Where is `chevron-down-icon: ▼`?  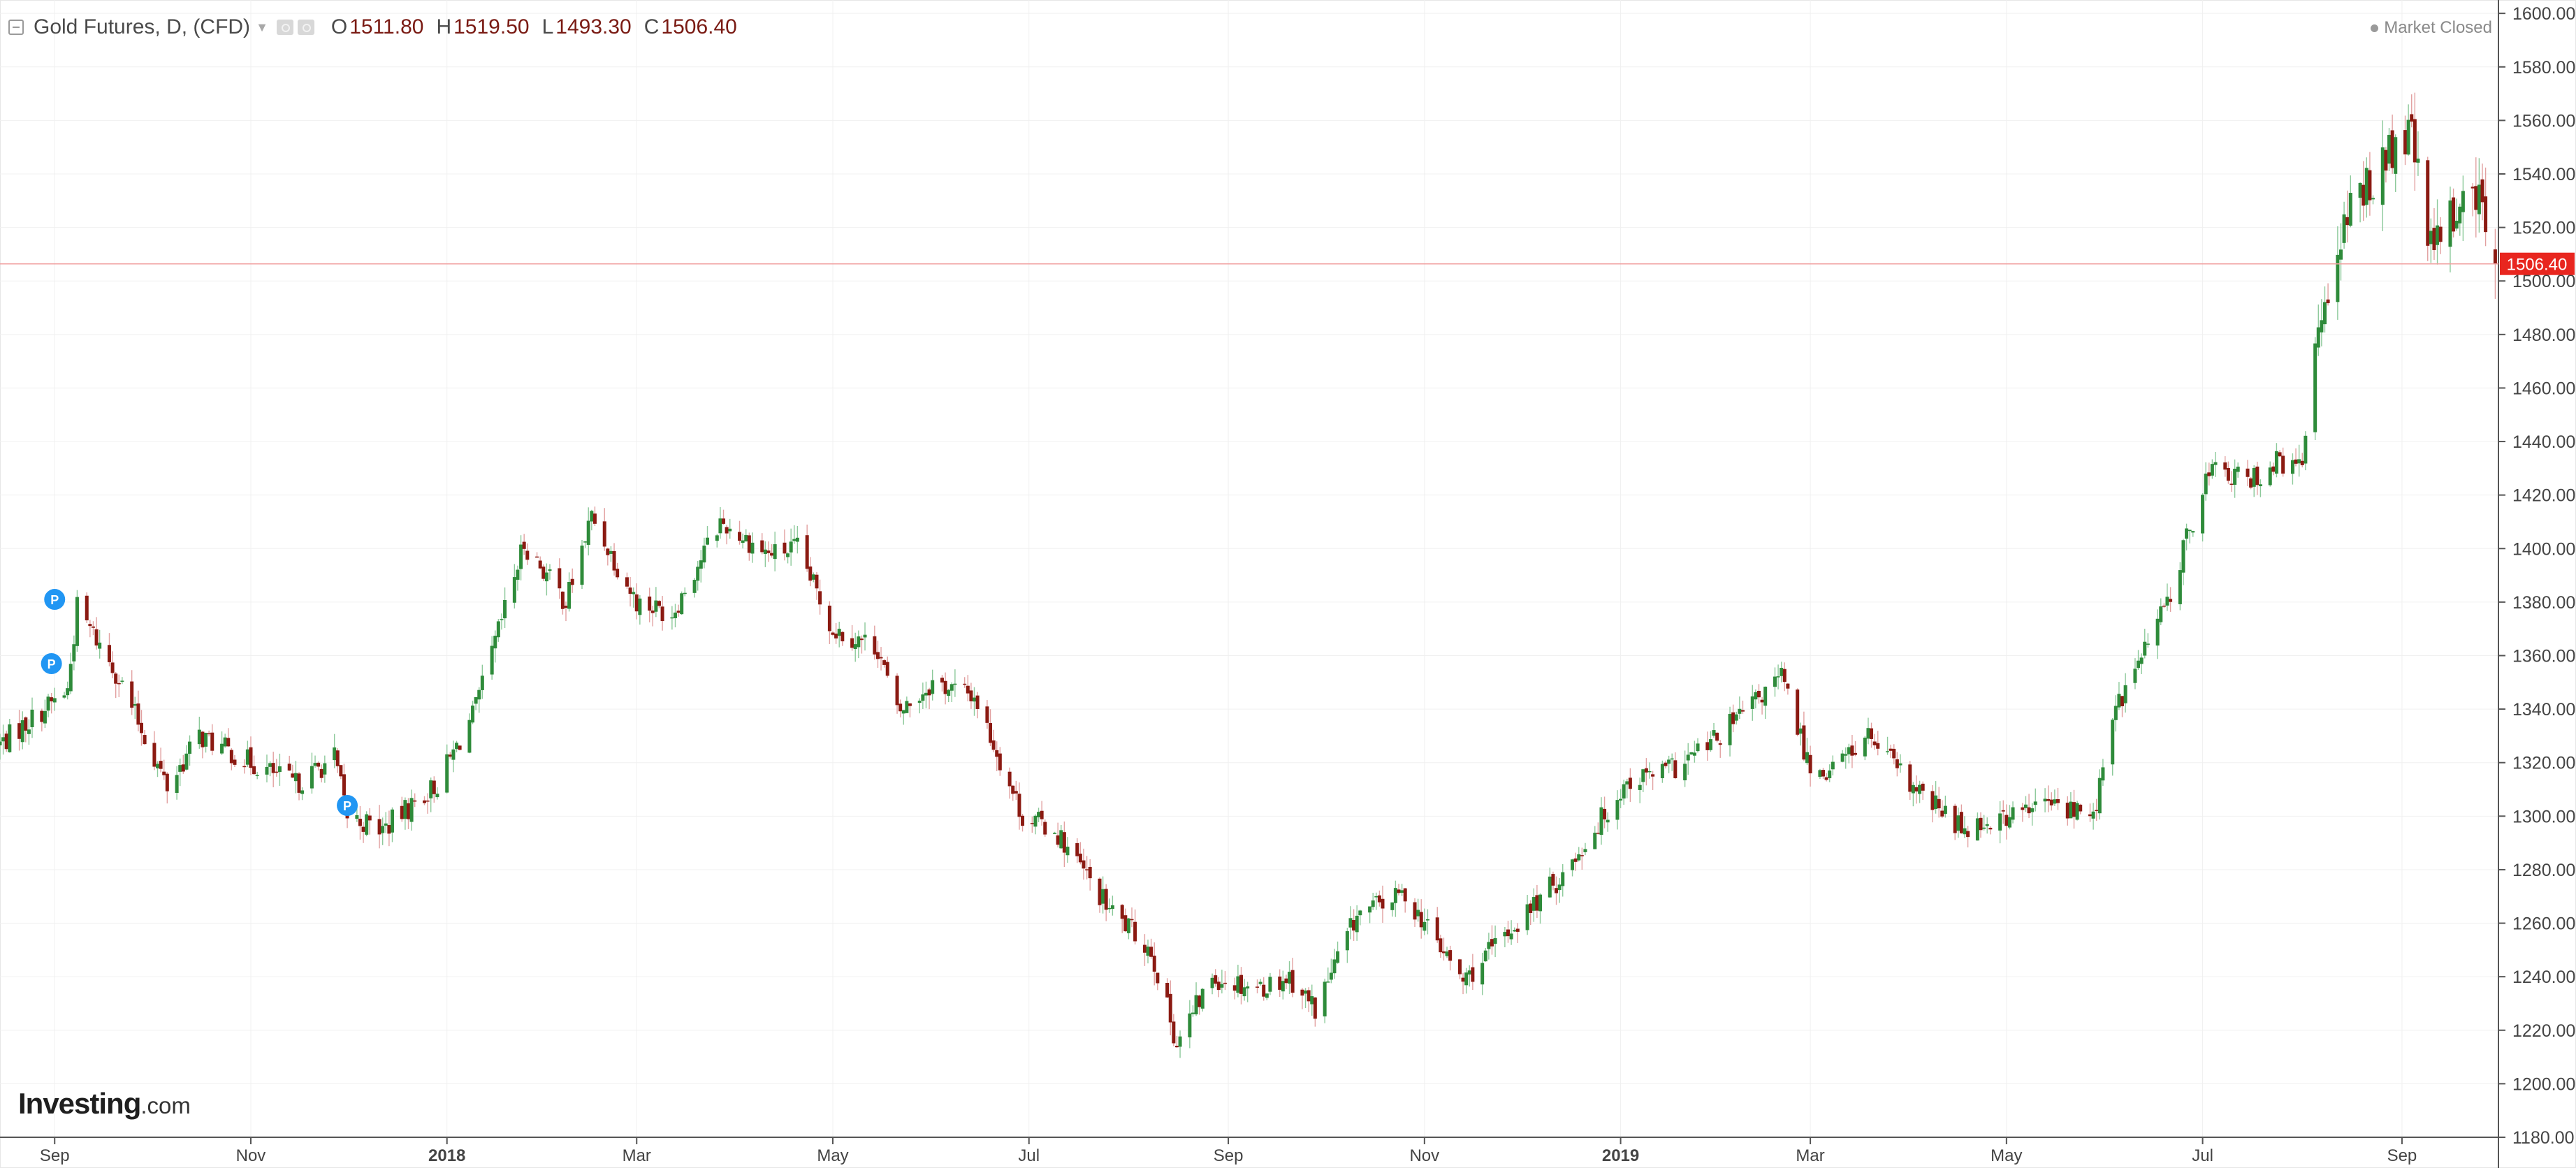
chevron-down-icon: ▼ is located at coordinates (262, 27).